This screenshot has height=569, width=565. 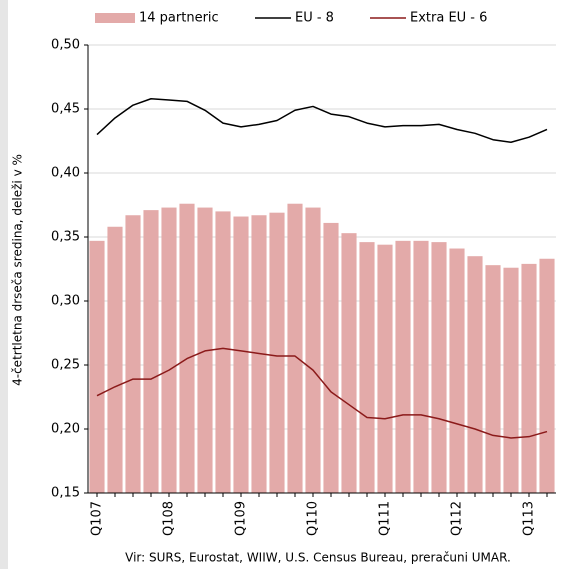 What do you see at coordinates (65, 109) in the screenshot?
I see `y-tick-label: 0,45` at bounding box center [65, 109].